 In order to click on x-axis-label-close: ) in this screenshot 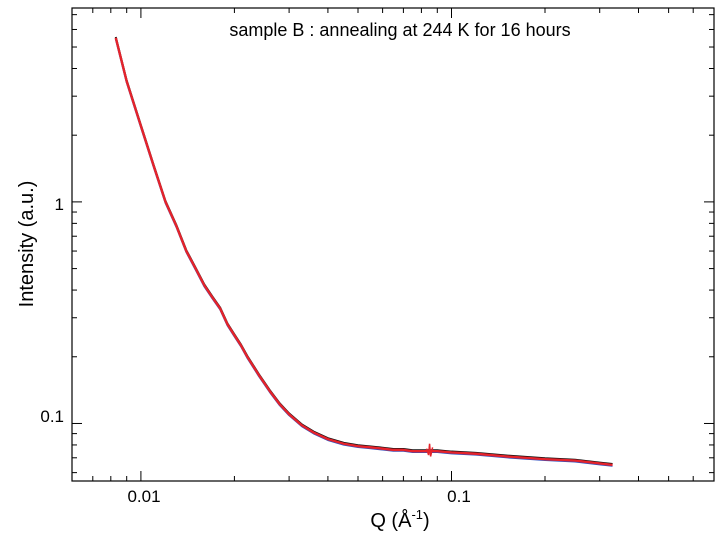, I will do `click(426, 521)`.